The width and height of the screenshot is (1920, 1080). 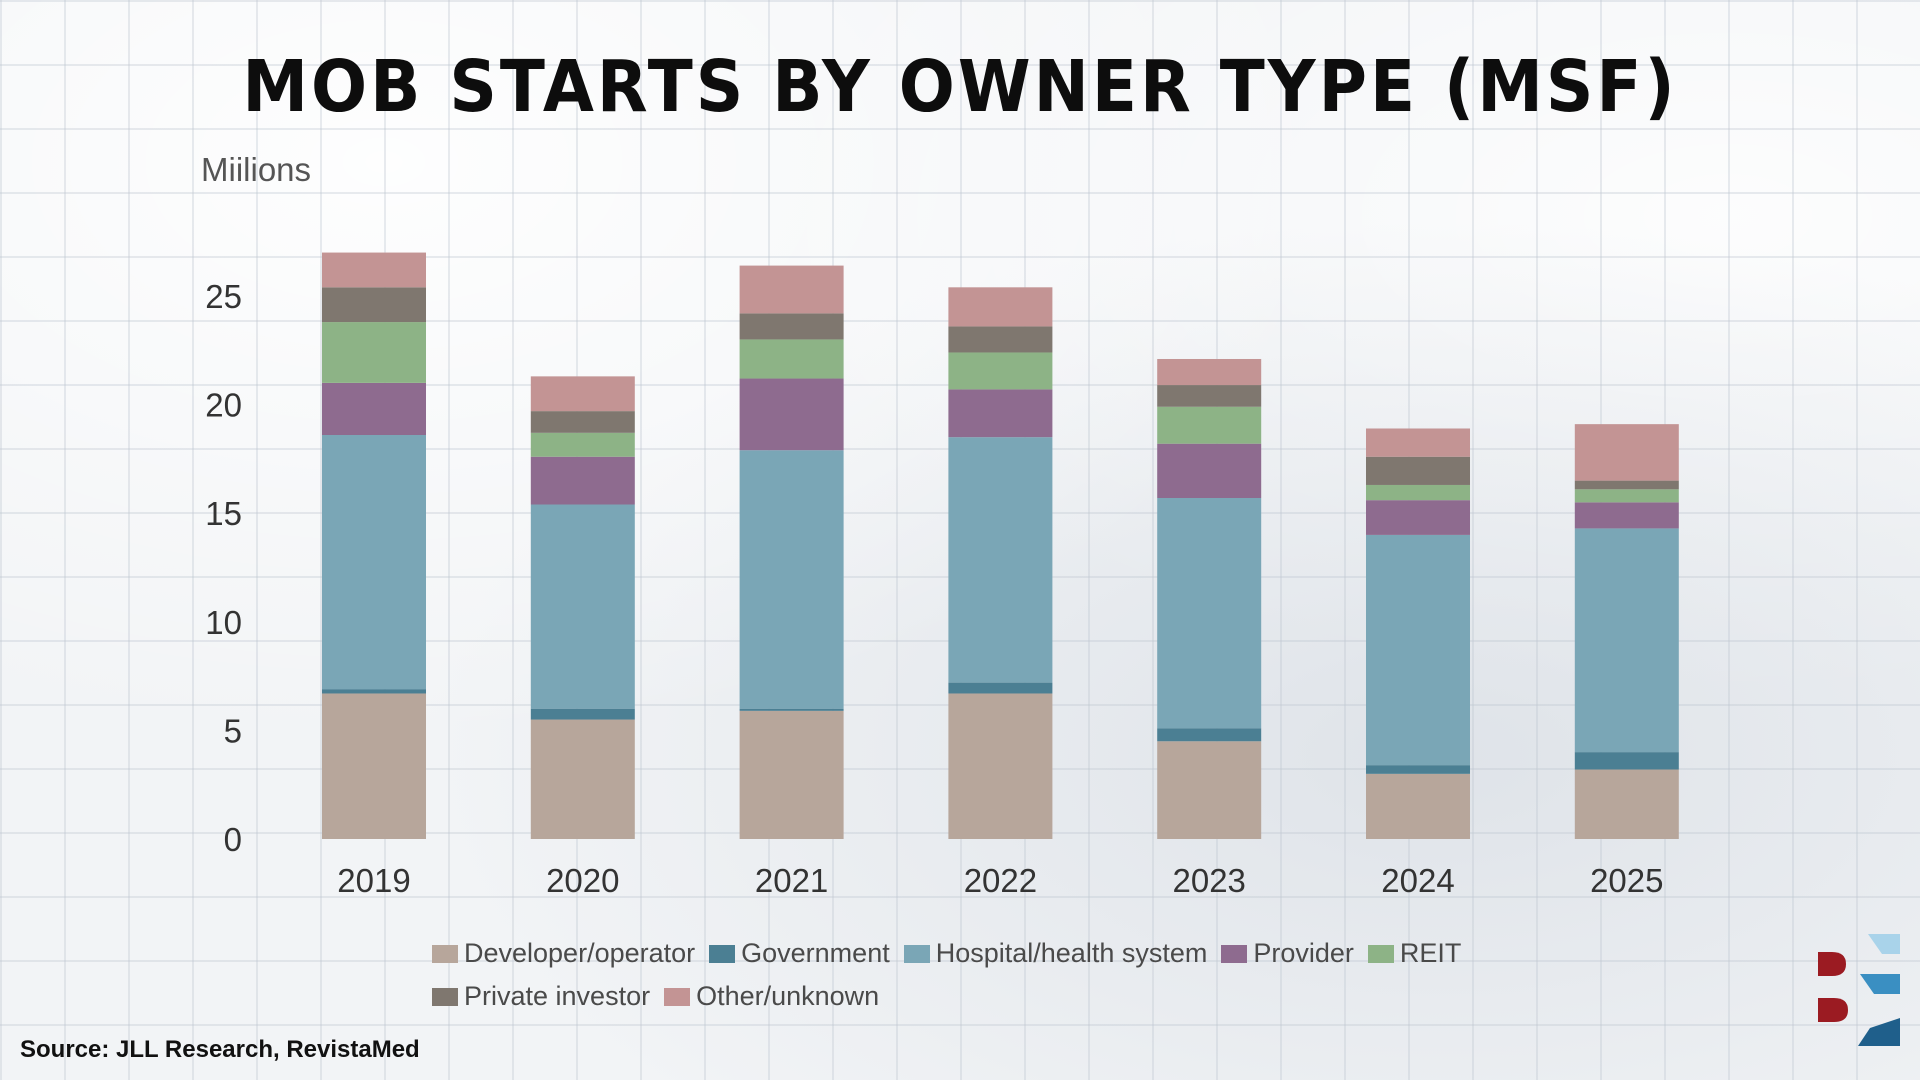 I want to click on chart-title: MOB STARTS BY OWNER TYPE (MSF), so click(x=960, y=86).